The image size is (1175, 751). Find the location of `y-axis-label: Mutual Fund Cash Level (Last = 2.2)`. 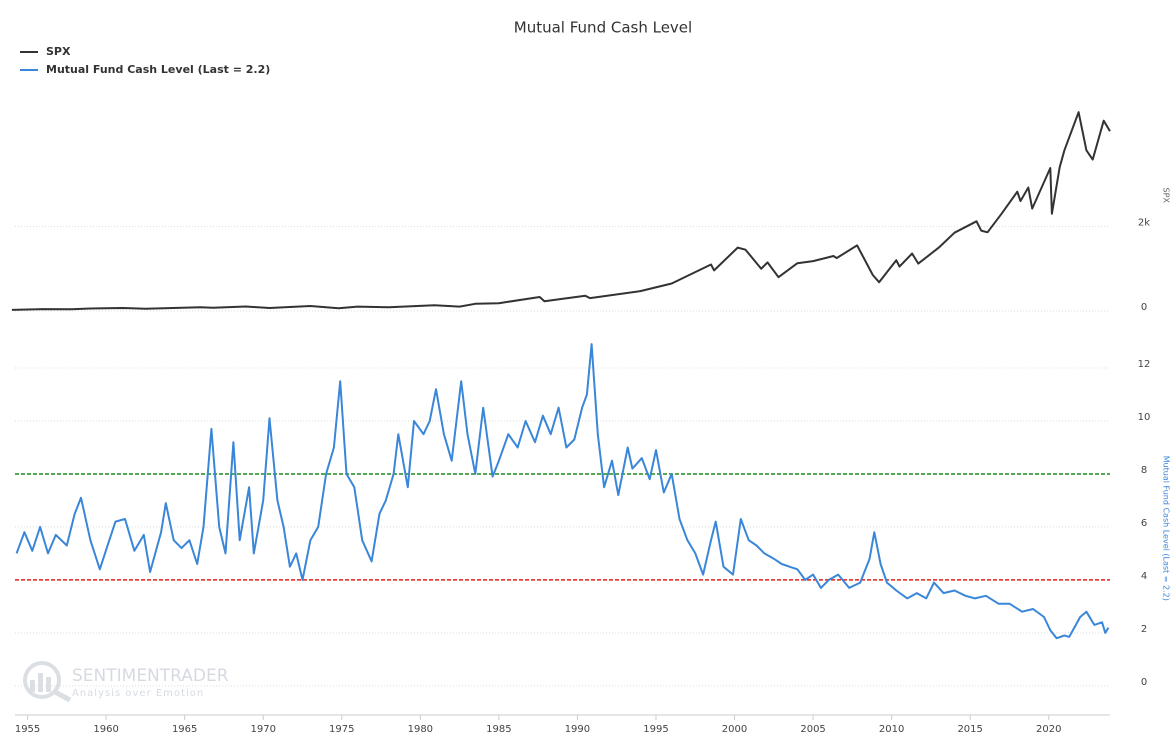

y-axis-label: Mutual Fund Cash Level (Last = 2.2) is located at coordinates (1166, 528).